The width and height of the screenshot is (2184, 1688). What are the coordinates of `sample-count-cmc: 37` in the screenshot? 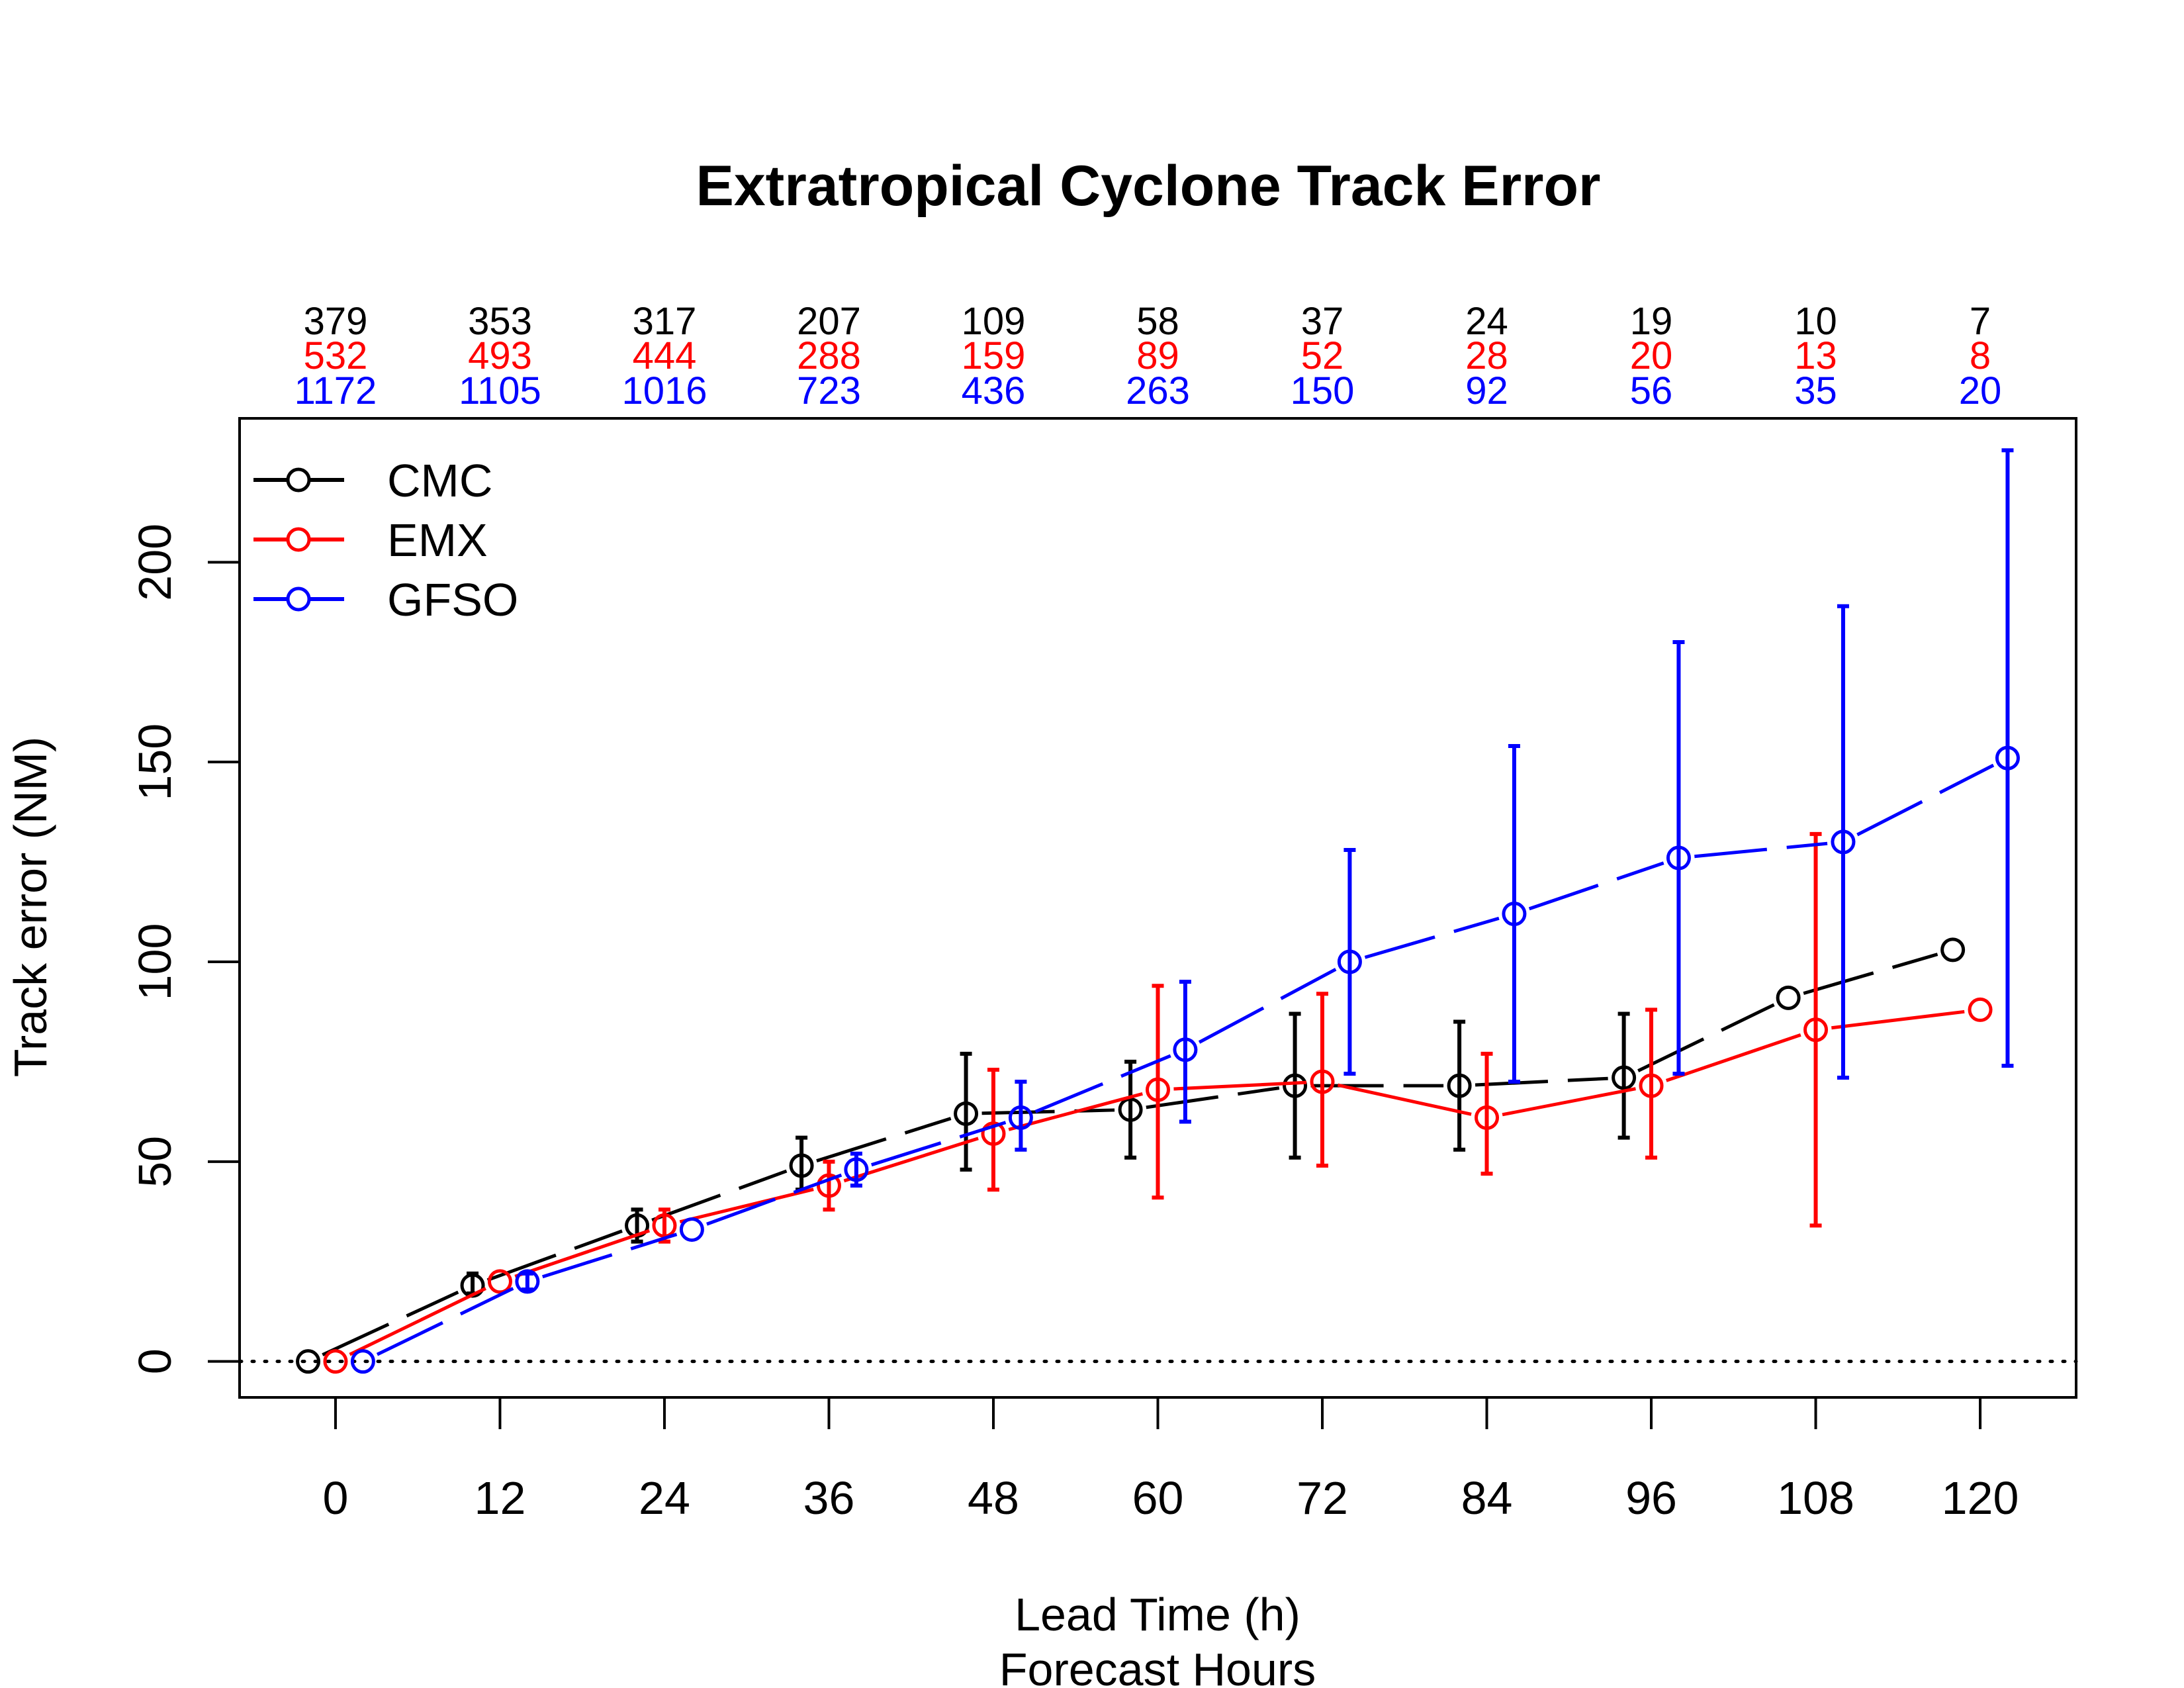 It's located at (1322, 321).